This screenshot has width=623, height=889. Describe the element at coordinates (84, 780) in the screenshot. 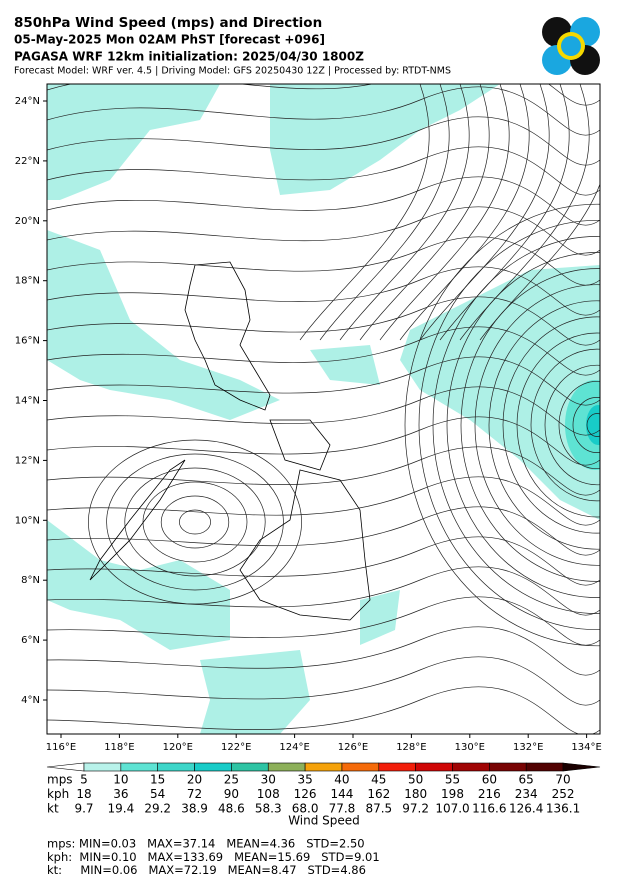

I see `colorbar-label: 5` at that location.